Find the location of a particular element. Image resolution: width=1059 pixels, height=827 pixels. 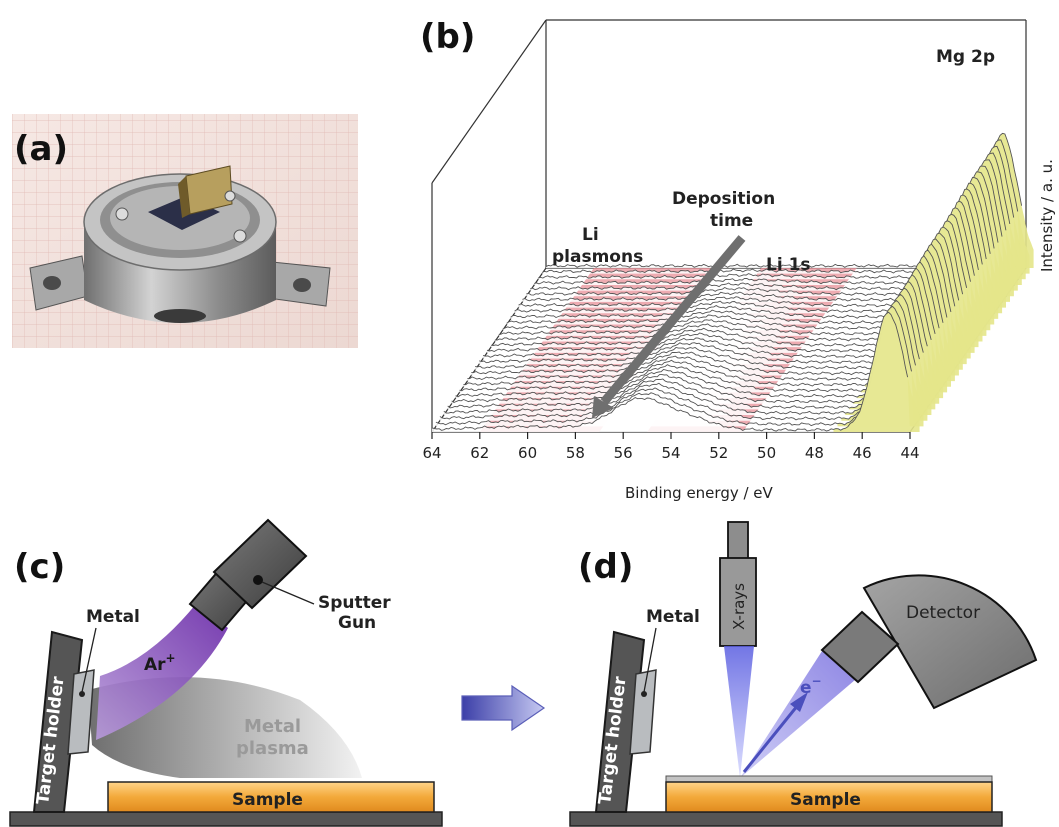

transition-arrow is located at coordinates (503, 708).